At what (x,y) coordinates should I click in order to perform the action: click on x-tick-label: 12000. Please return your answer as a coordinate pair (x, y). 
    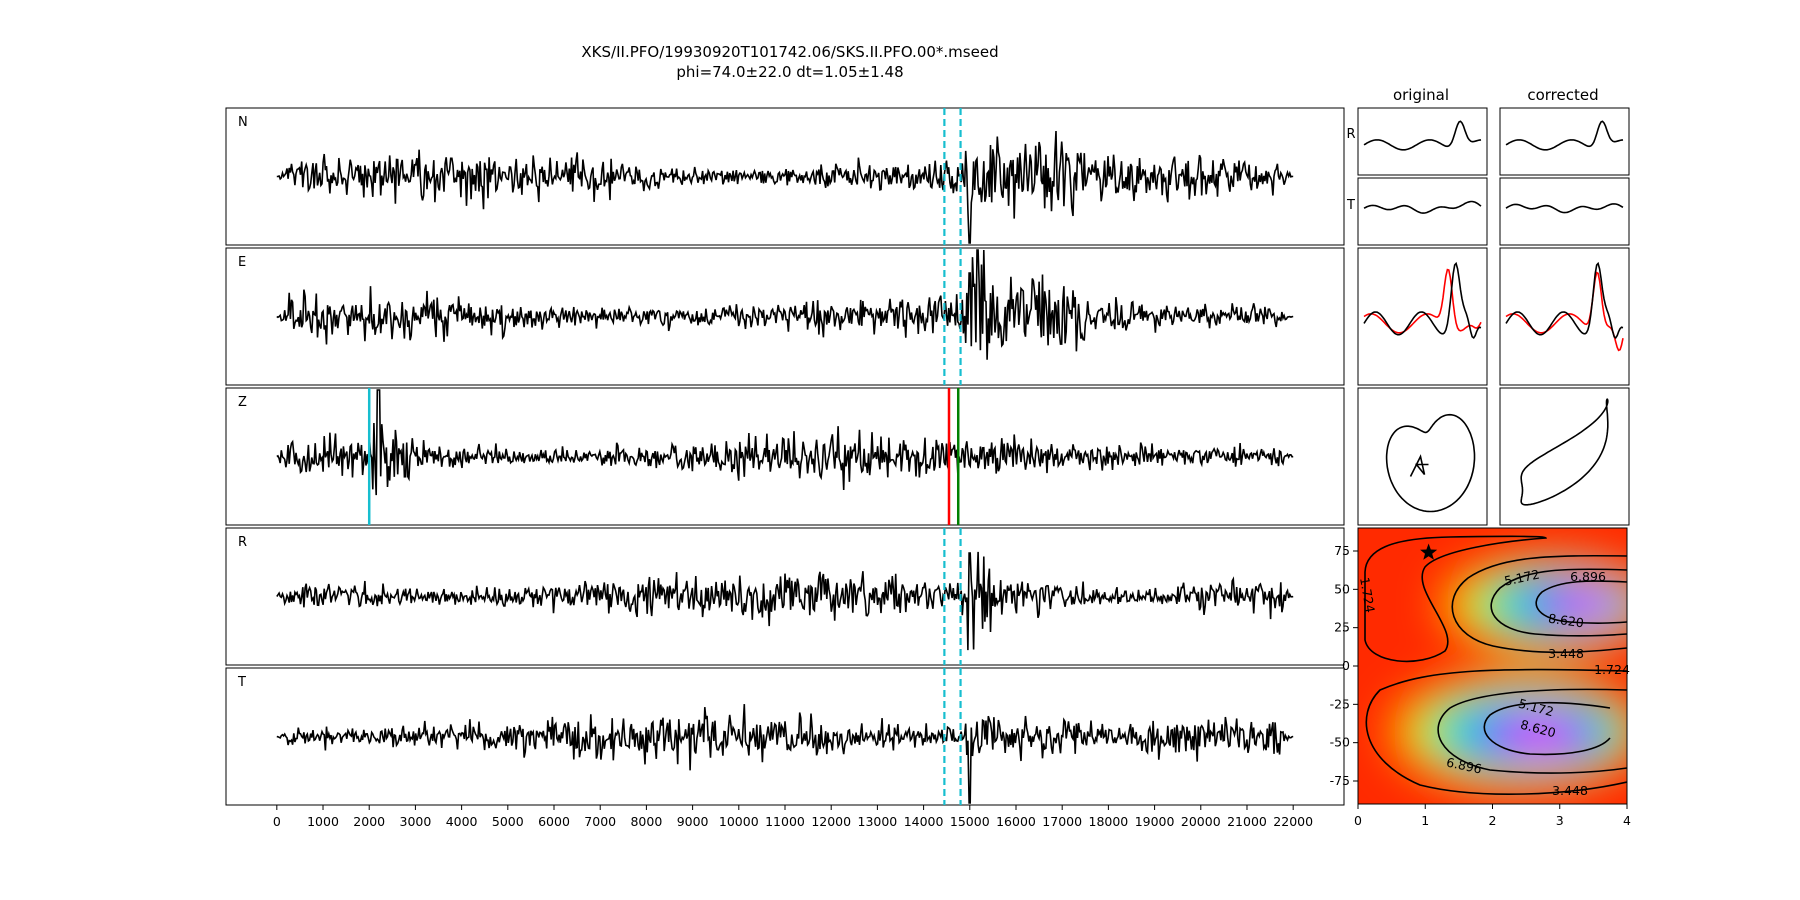
    Looking at the image, I should click on (831, 821).